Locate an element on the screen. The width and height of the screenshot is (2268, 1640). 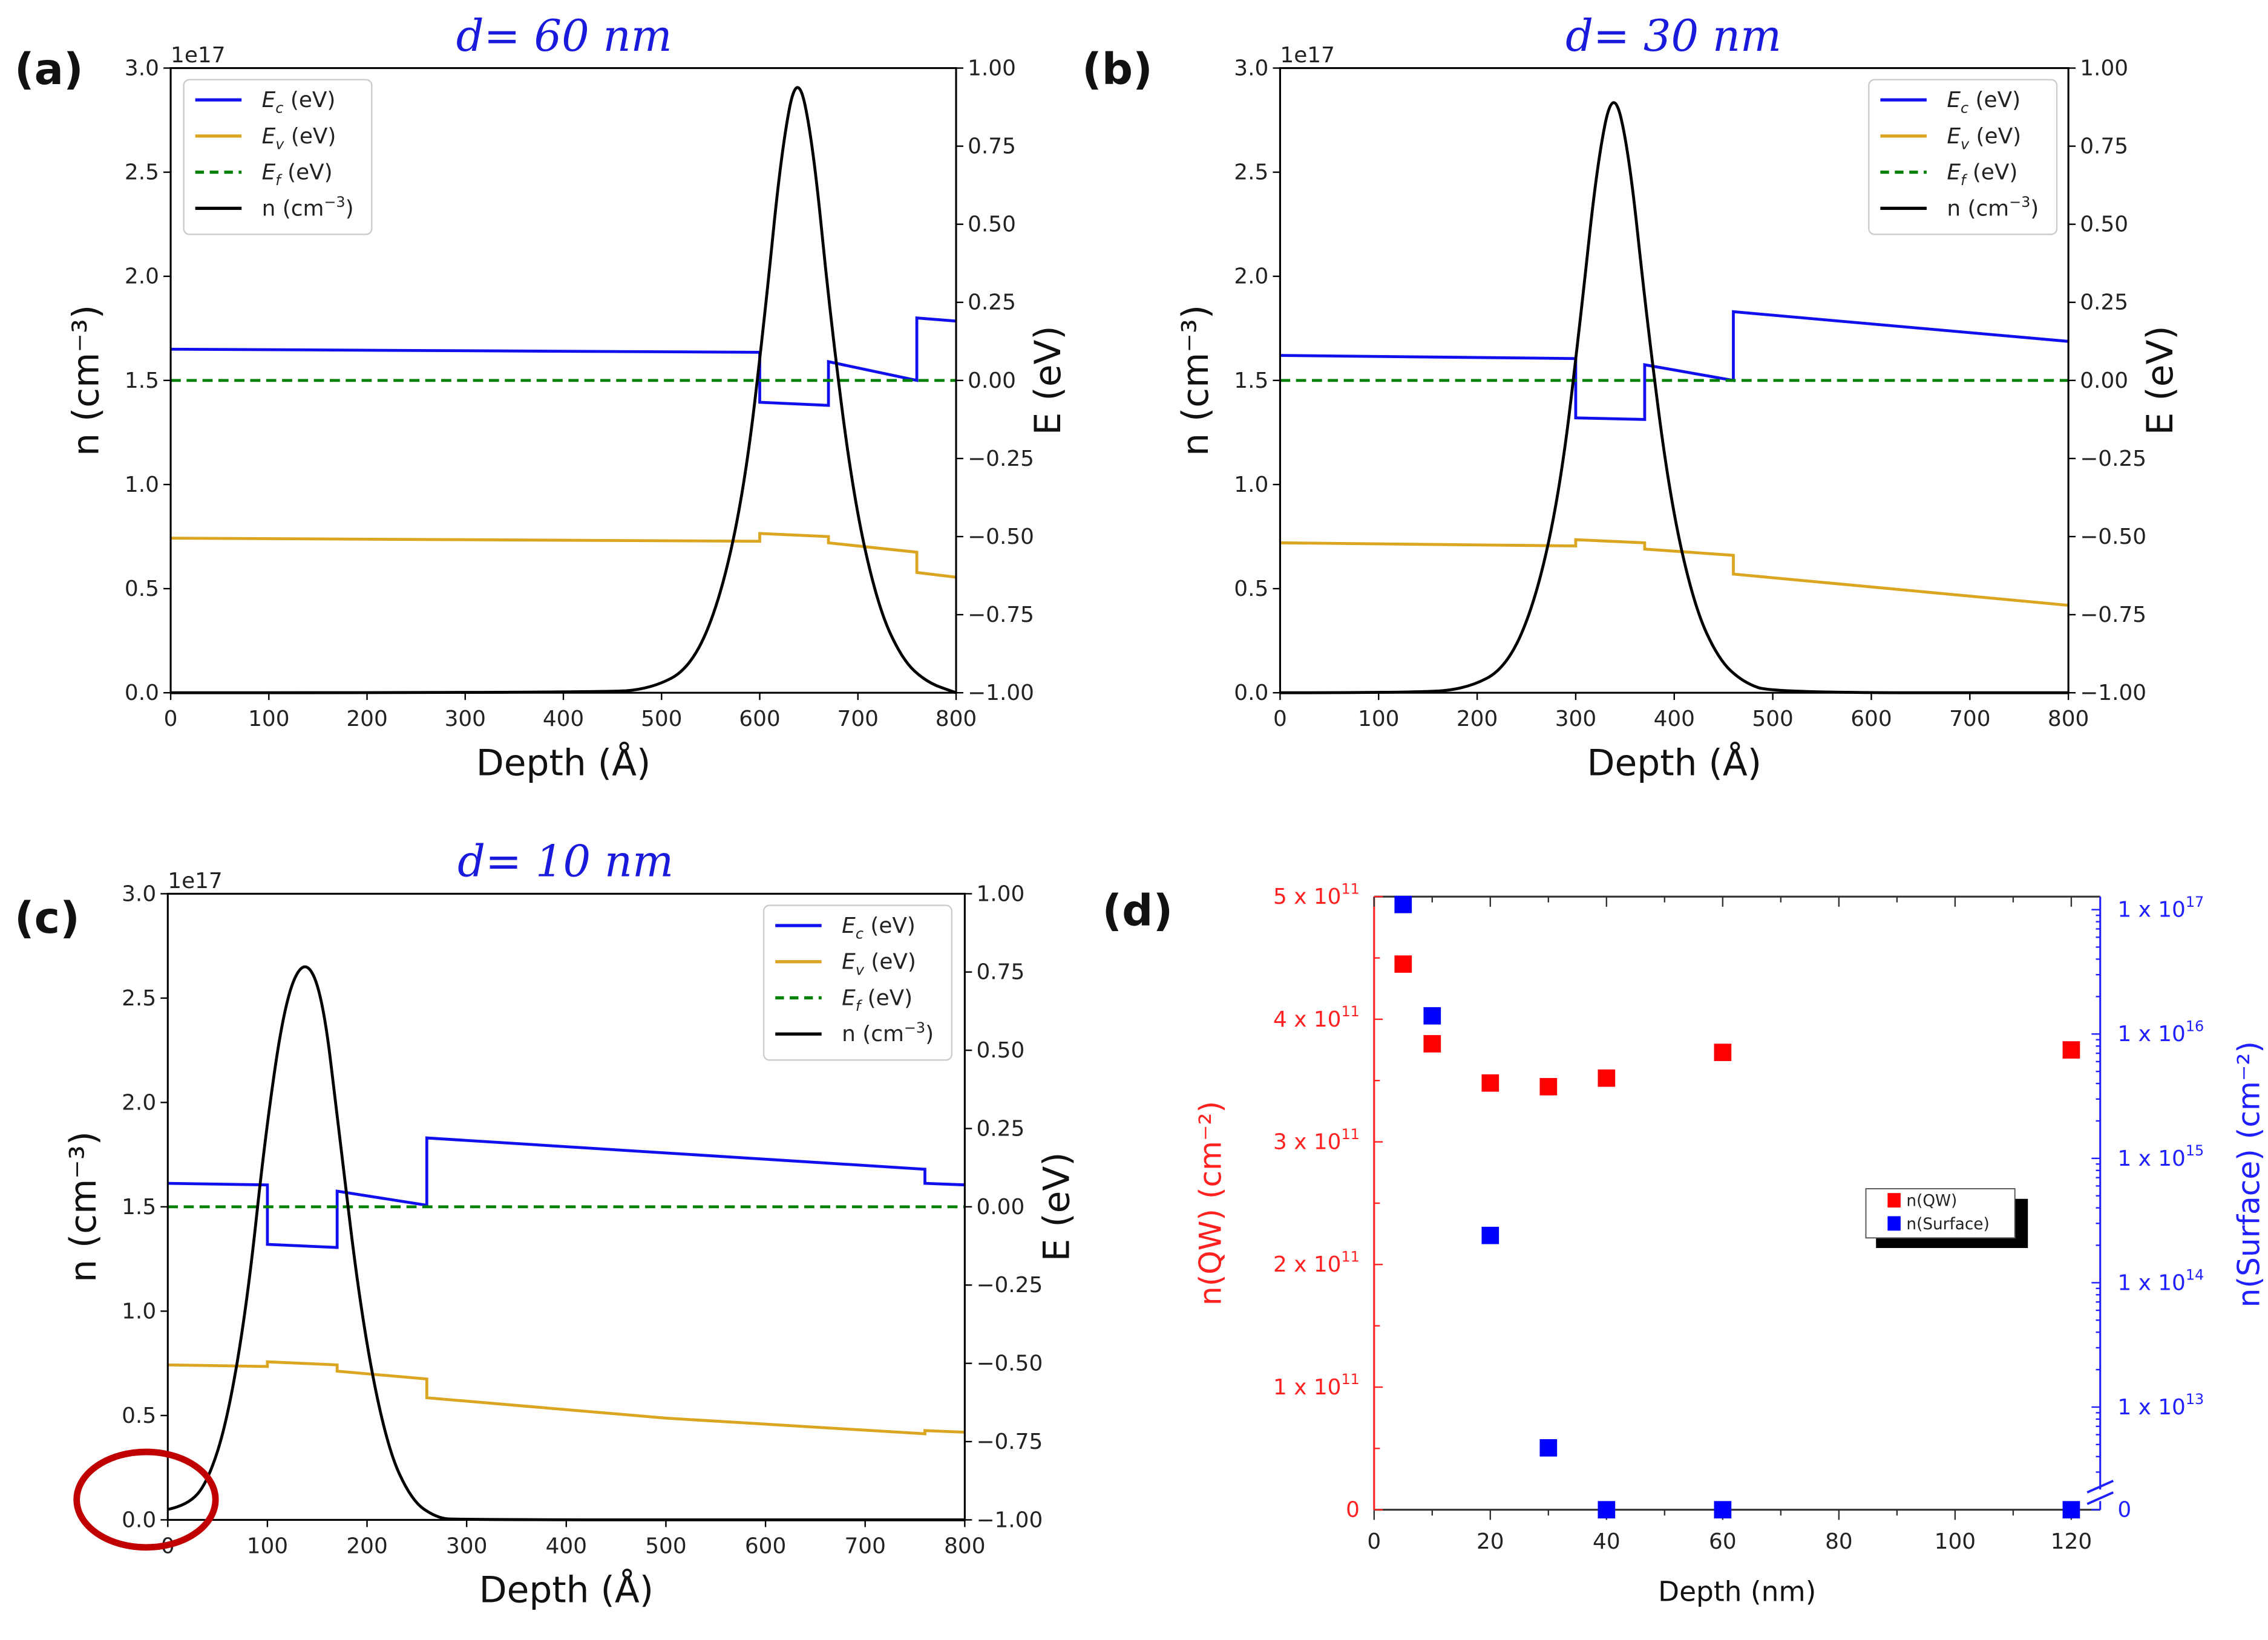
y-right-tick-label: −0.75 is located at coordinates (2113, 615).